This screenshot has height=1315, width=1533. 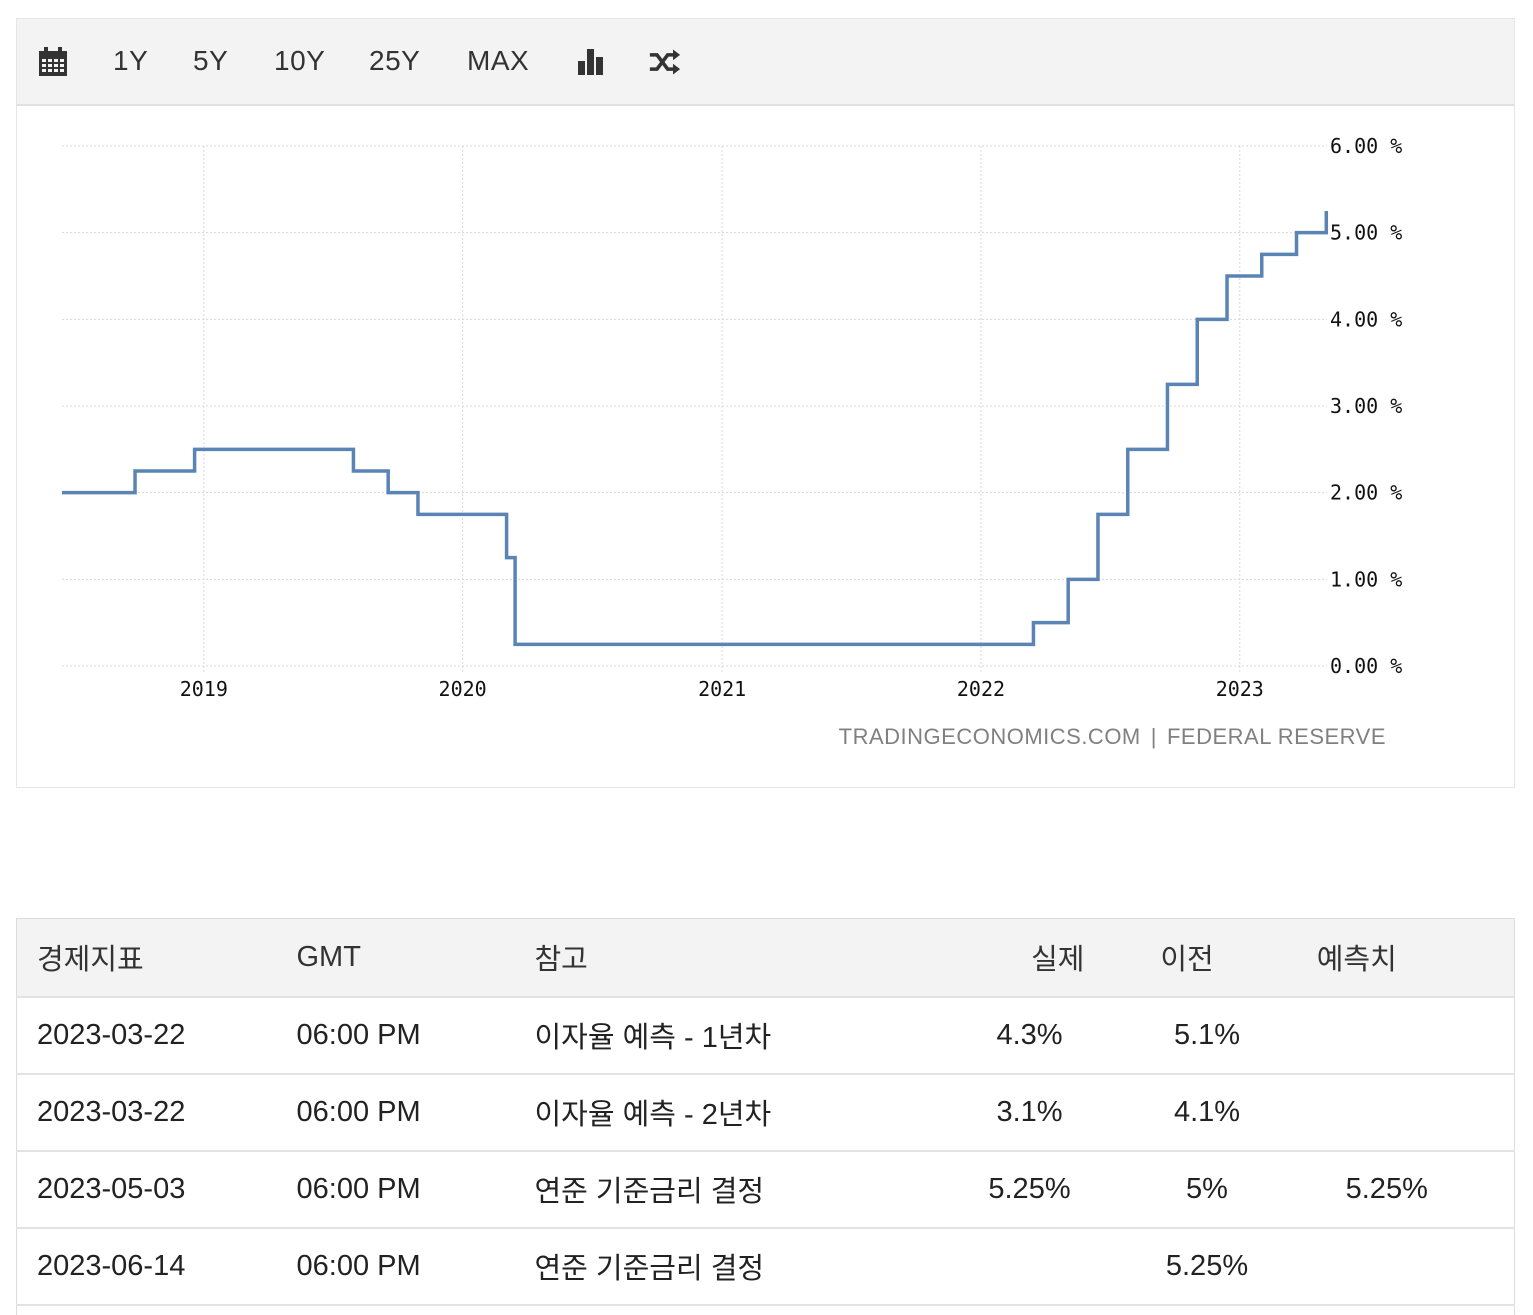 What do you see at coordinates (1207, 1188) in the screenshot?
I see `cell-previous: 5%` at bounding box center [1207, 1188].